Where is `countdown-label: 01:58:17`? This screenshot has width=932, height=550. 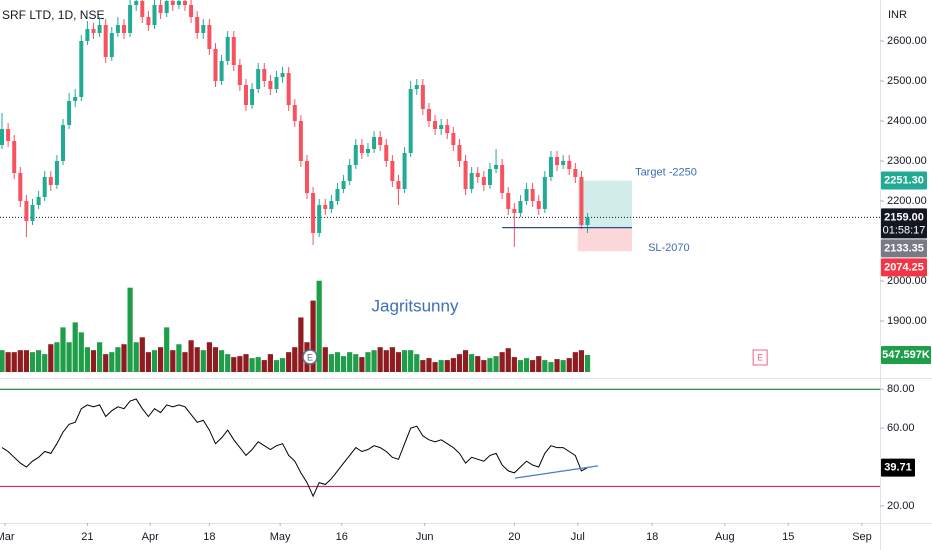 countdown-label: 01:58:17 is located at coordinates (904, 230).